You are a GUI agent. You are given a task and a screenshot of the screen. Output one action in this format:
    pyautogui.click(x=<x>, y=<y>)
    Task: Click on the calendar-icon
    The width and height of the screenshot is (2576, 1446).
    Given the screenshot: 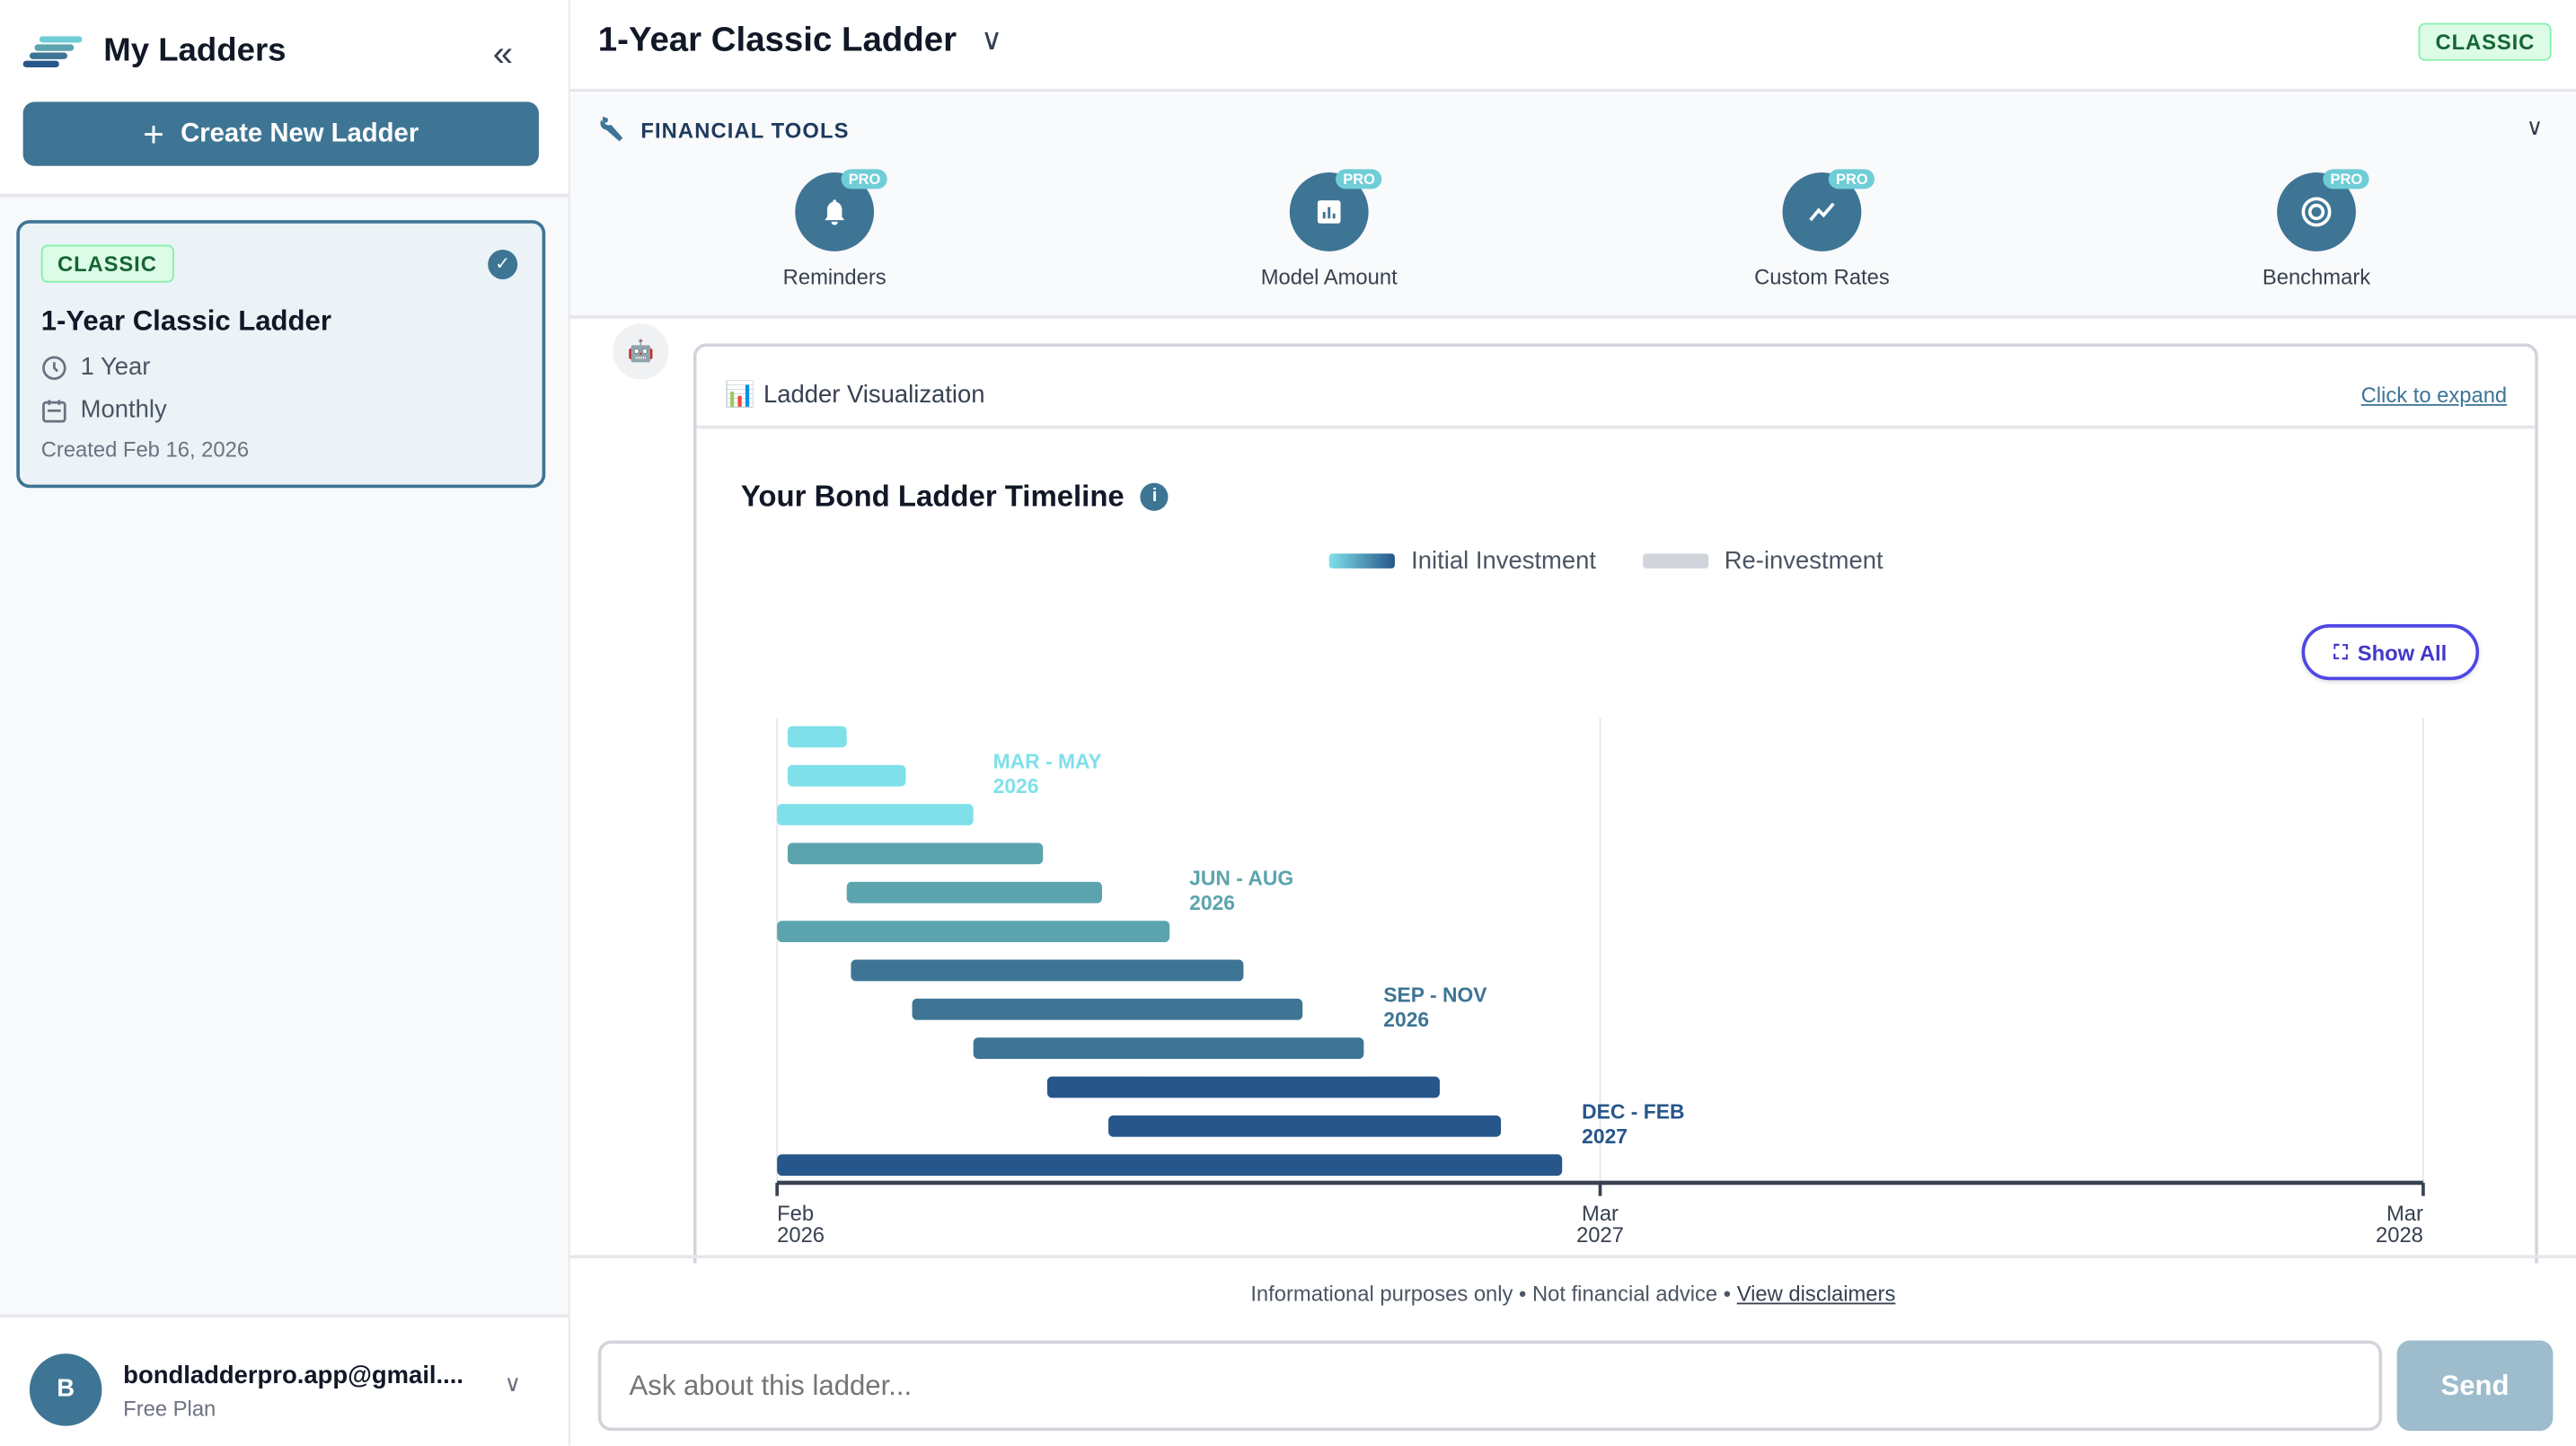 What is the action you would take?
    pyautogui.click(x=54, y=410)
    